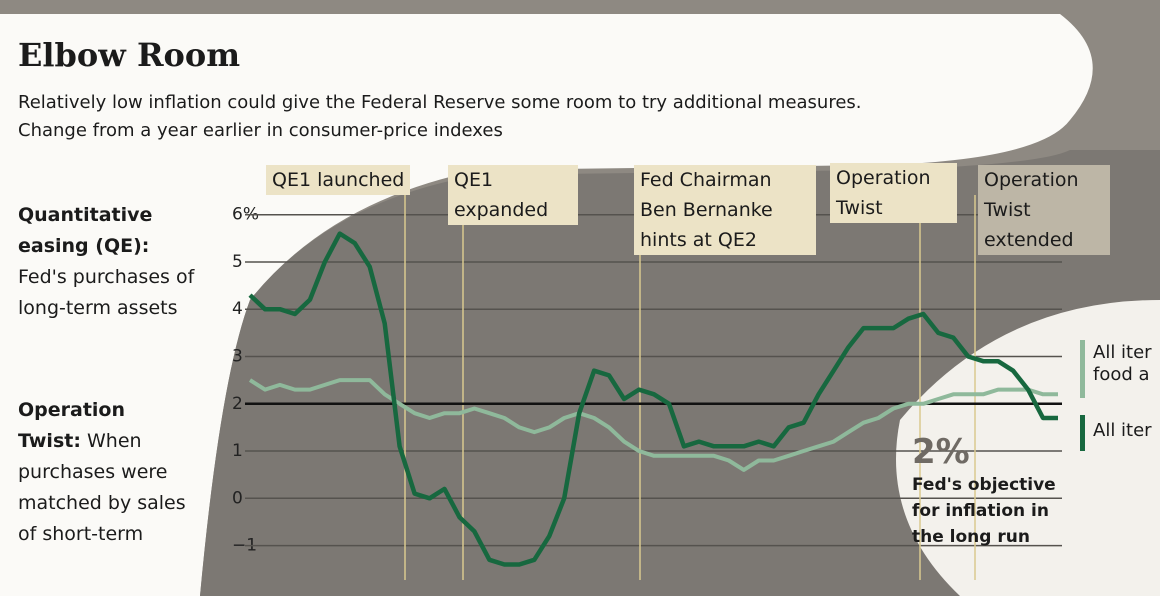 The image size is (1160, 596). I want to click on y-tick-label: 2, so click(237, 404).